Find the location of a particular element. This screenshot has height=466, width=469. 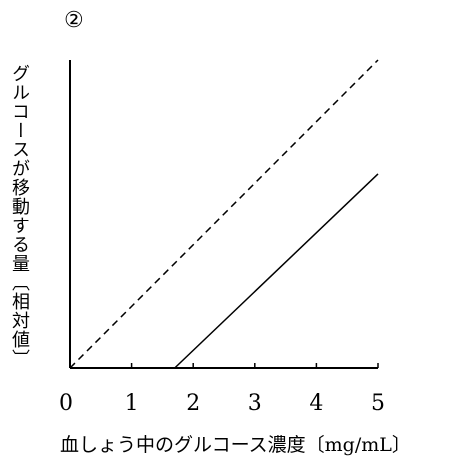

x-tick-label-2: 2 is located at coordinates (193, 403).